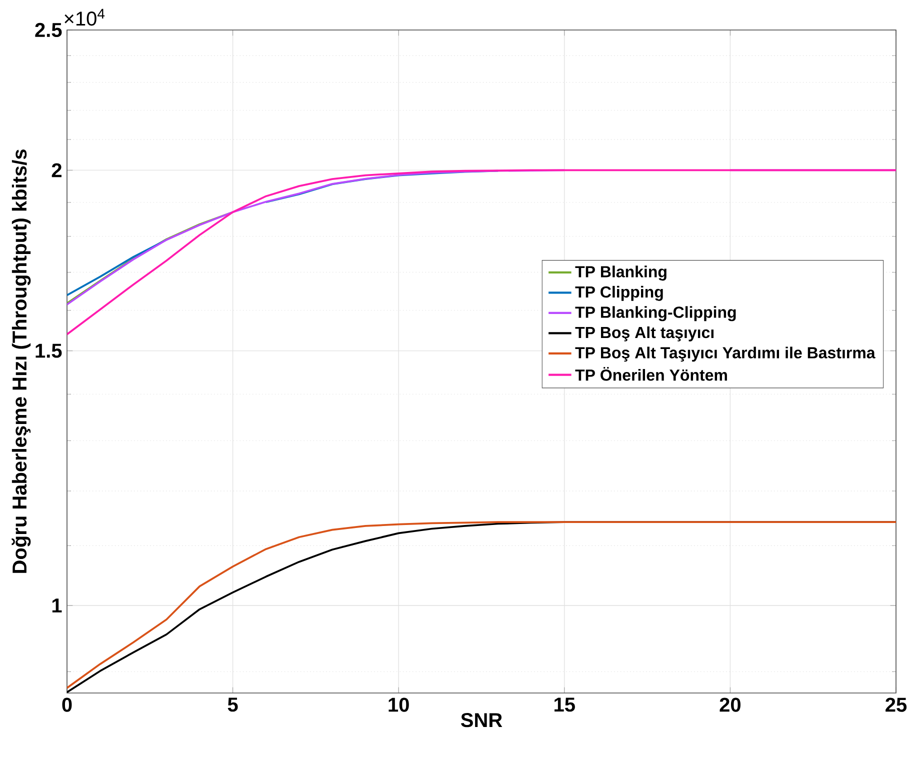  Describe the element at coordinates (21, 361) in the screenshot. I see `y-axis-title: Doğru Haberleşme Hızı (Throughtput) kbits/s` at that location.